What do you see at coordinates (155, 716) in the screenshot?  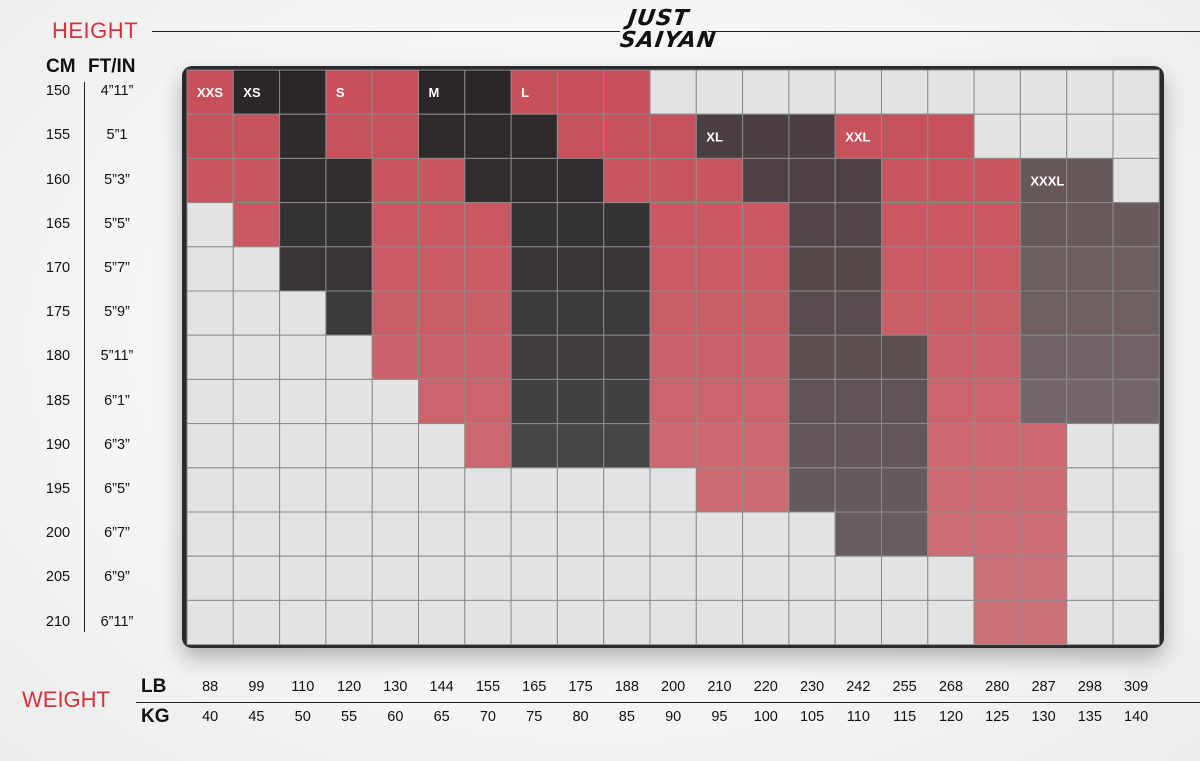 I see `kg-header: KG` at bounding box center [155, 716].